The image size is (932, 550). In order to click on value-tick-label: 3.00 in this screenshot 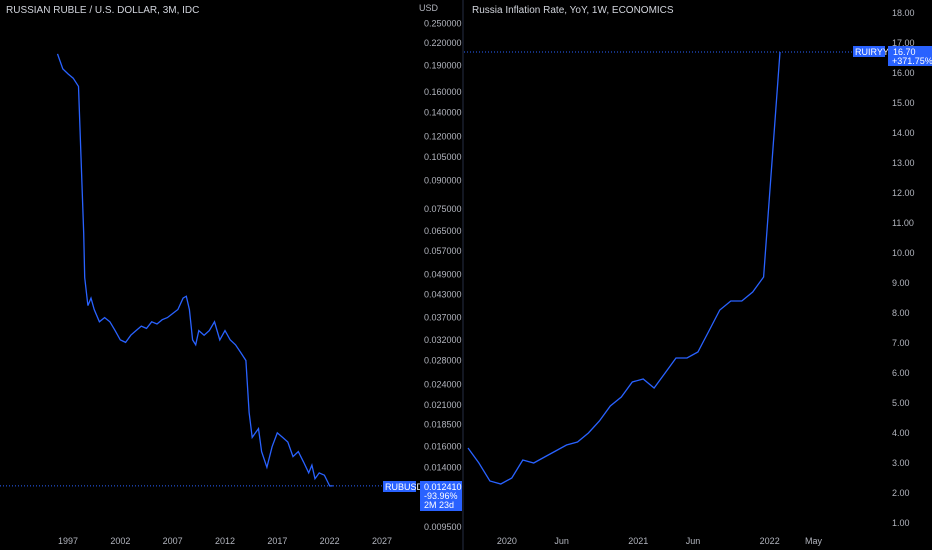, I will do `click(901, 463)`.